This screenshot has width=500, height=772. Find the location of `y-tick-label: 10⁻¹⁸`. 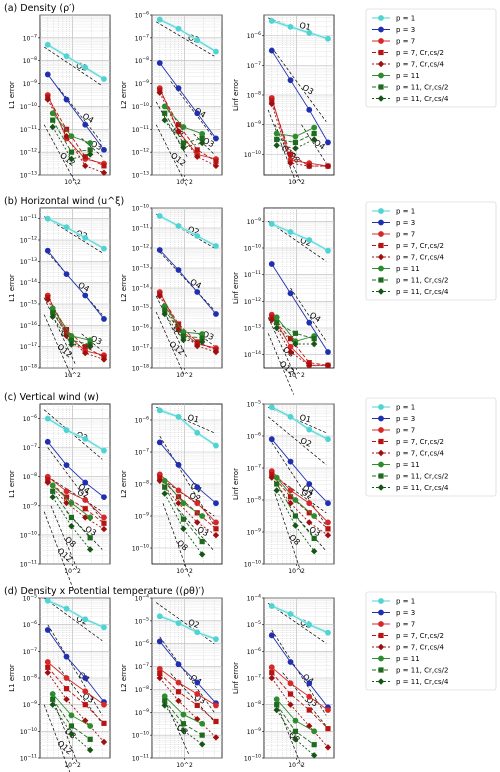

y-tick-label: 10⁻¹⁸ is located at coordinates (140, 368).